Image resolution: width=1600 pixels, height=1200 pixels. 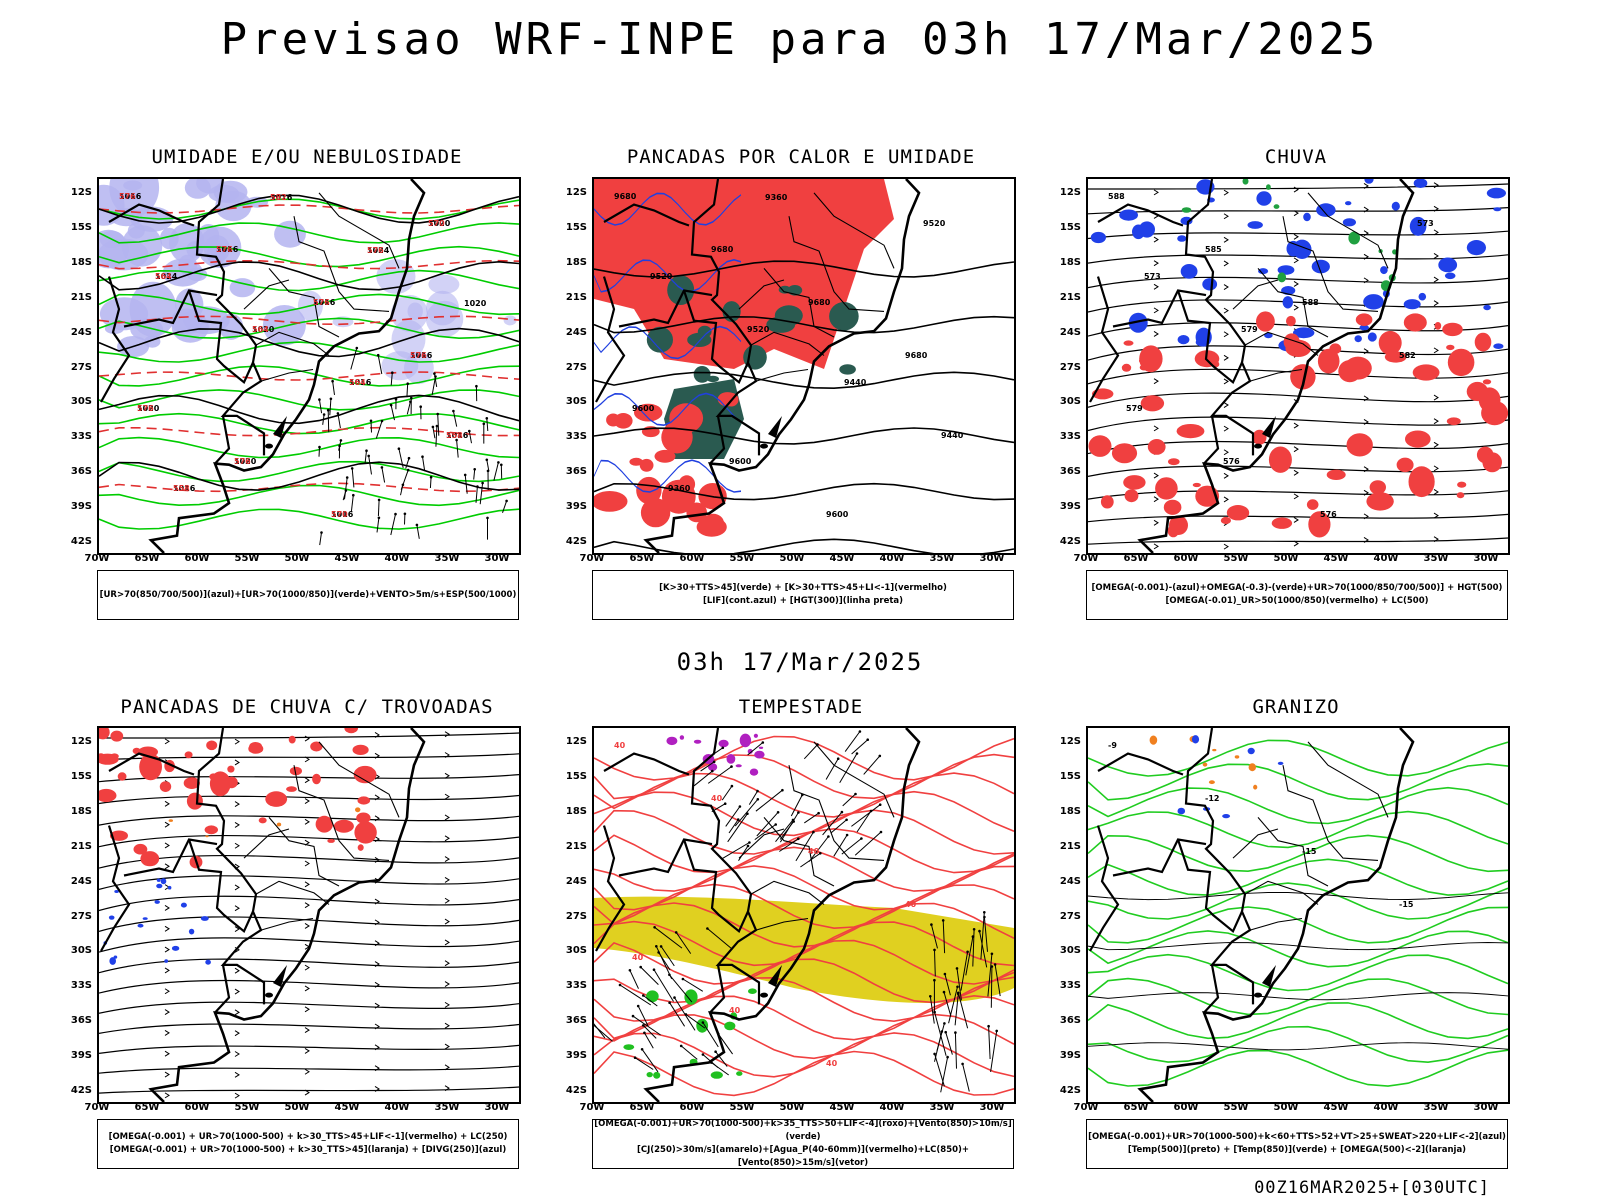 I want to click on hgt500-label: 585, so click(x=1213, y=249).